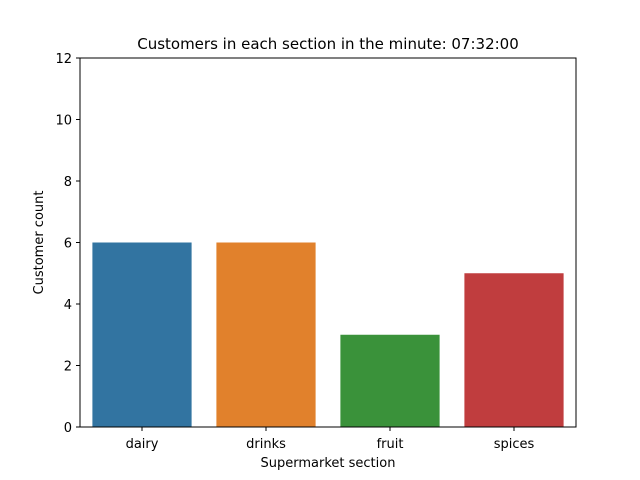 The height and width of the screenshot is (480, 640). What do you see at coordinates (390, 444) in the screenshot?
I see `x-tick-label: fruit` at bounding box center [390, 444].